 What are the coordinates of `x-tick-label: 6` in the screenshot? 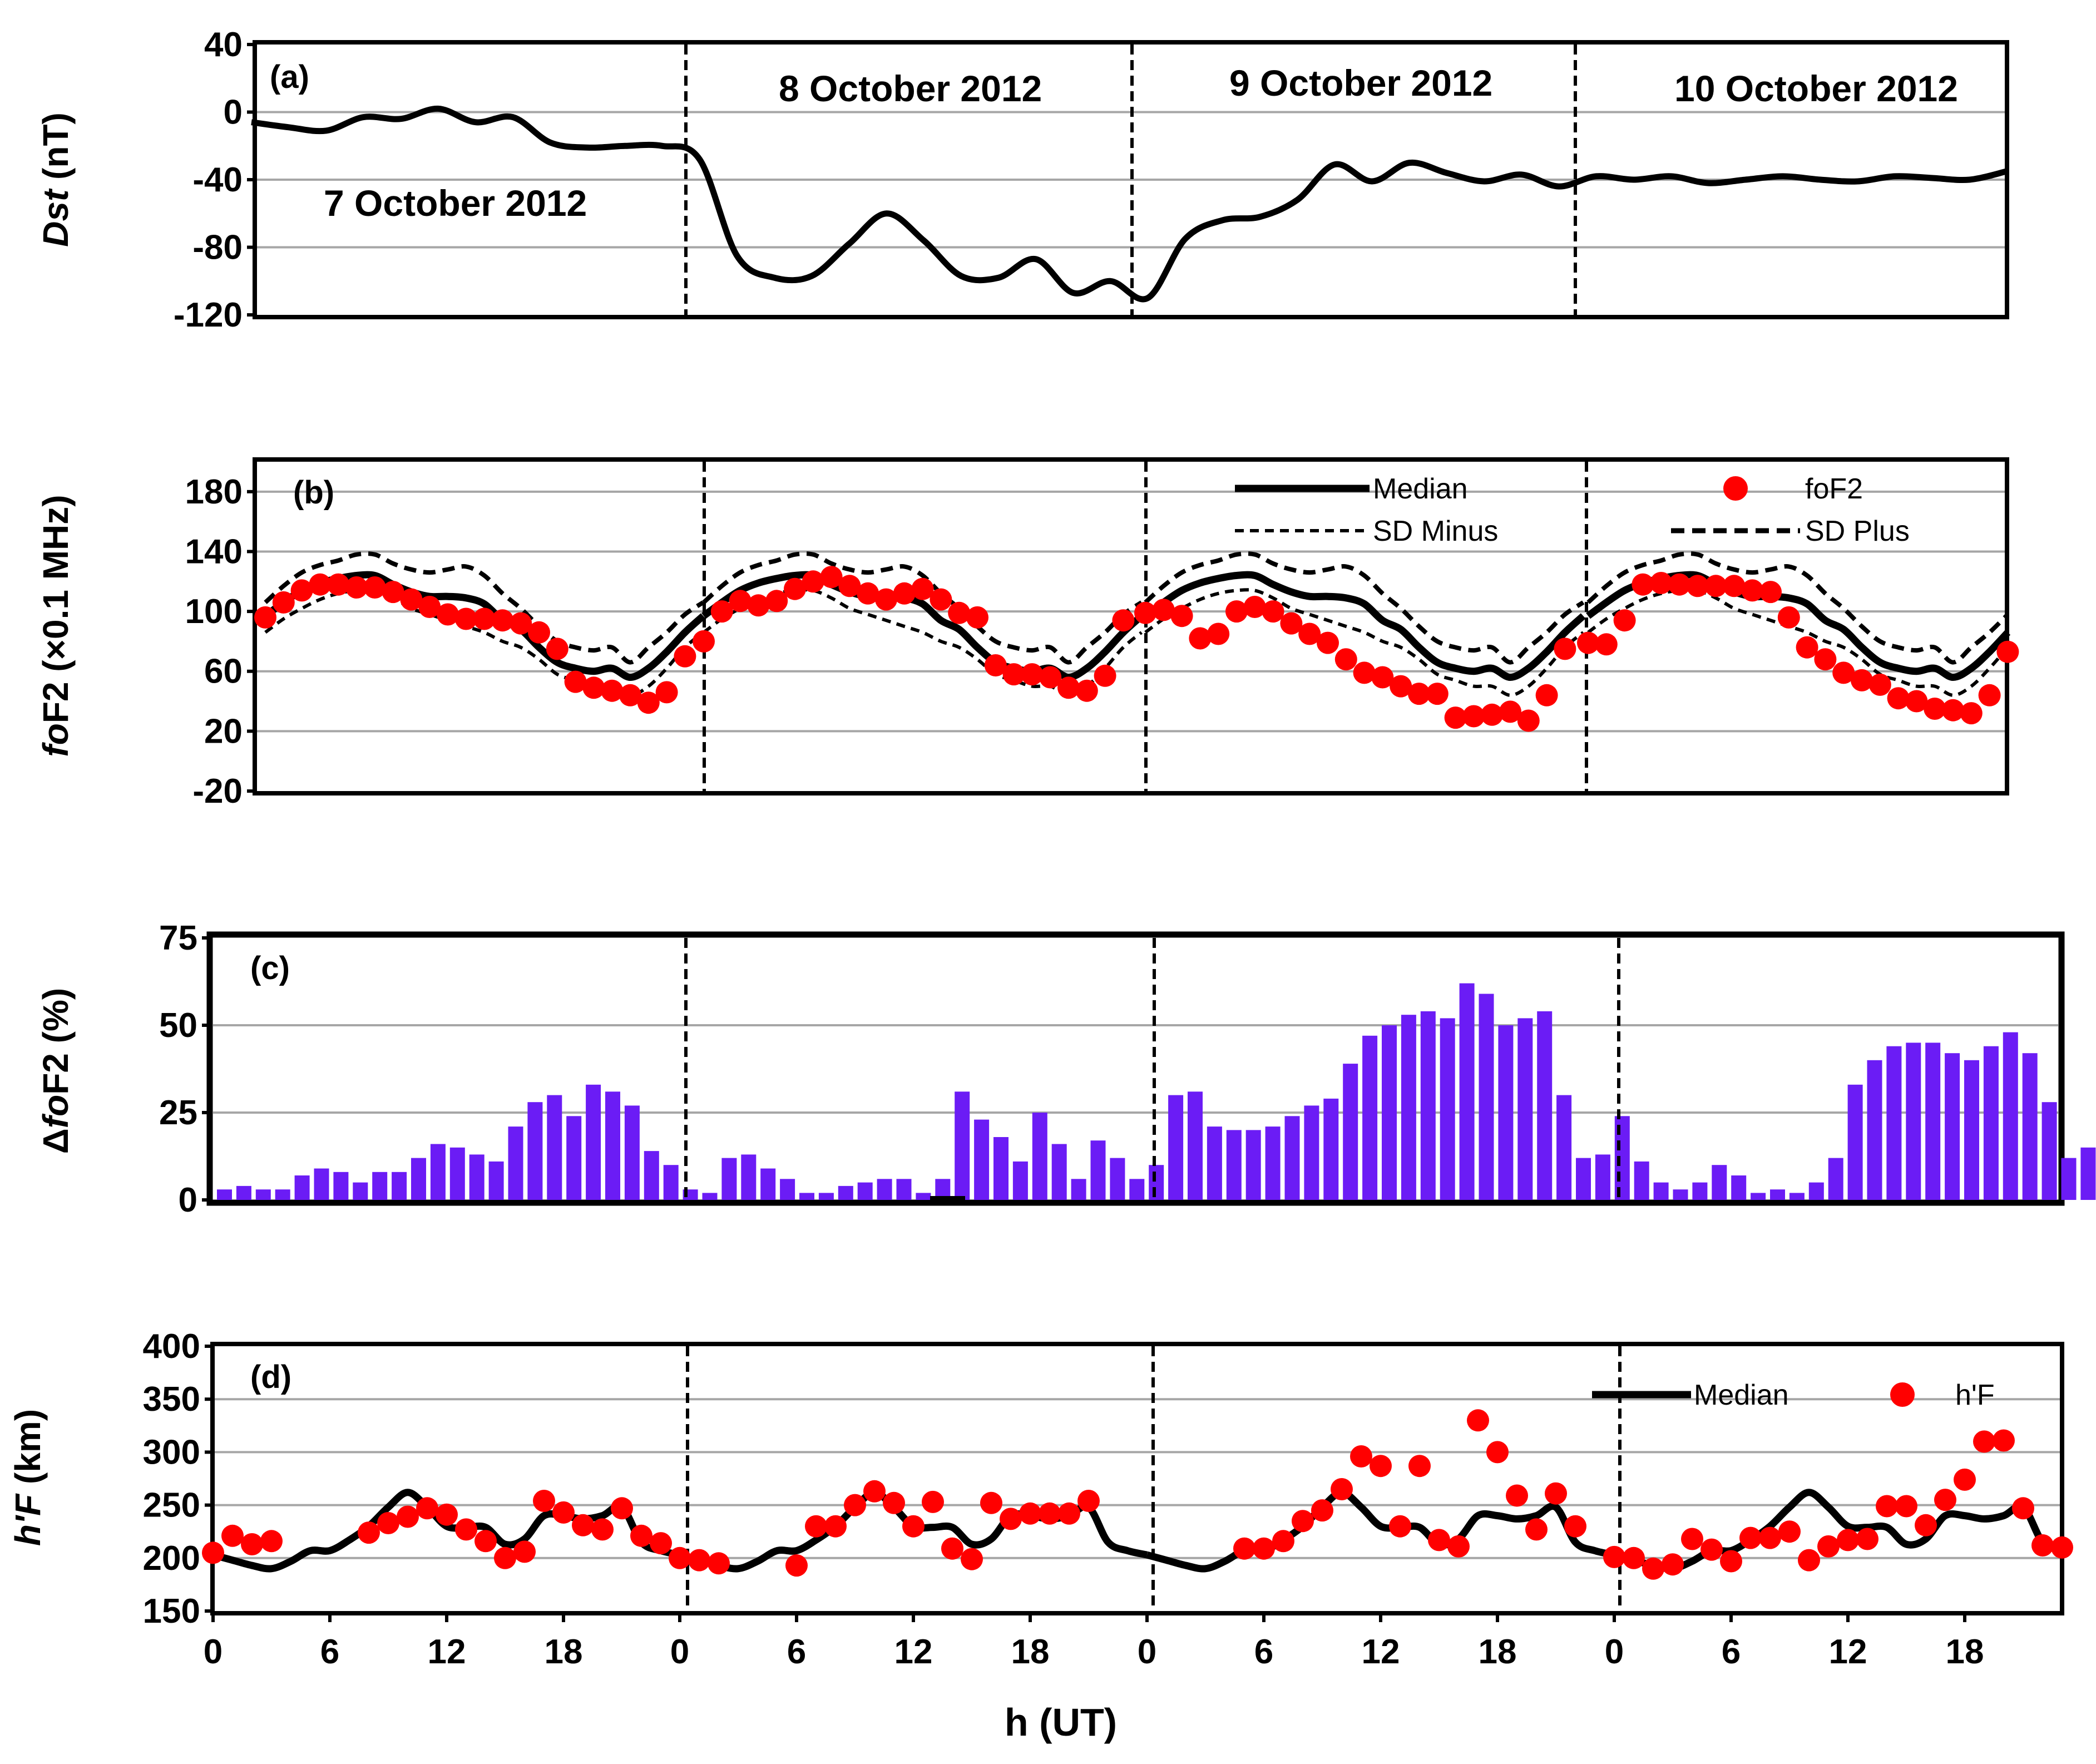 It's located at (1731, 1652).